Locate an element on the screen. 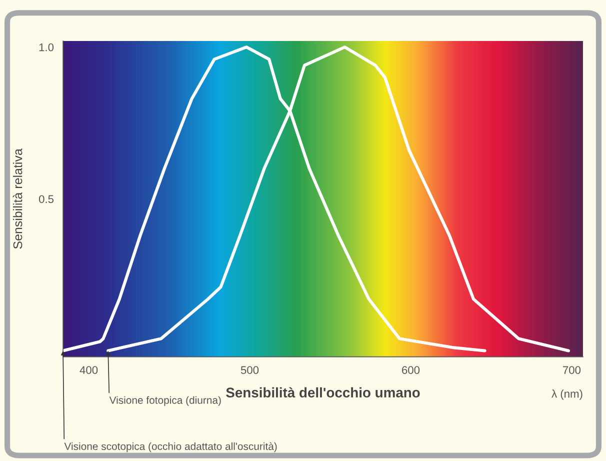 Image resolution: width=606 pixels, height=461 pixels. x-tick-label: 500 is located at coordinates (249, 370).